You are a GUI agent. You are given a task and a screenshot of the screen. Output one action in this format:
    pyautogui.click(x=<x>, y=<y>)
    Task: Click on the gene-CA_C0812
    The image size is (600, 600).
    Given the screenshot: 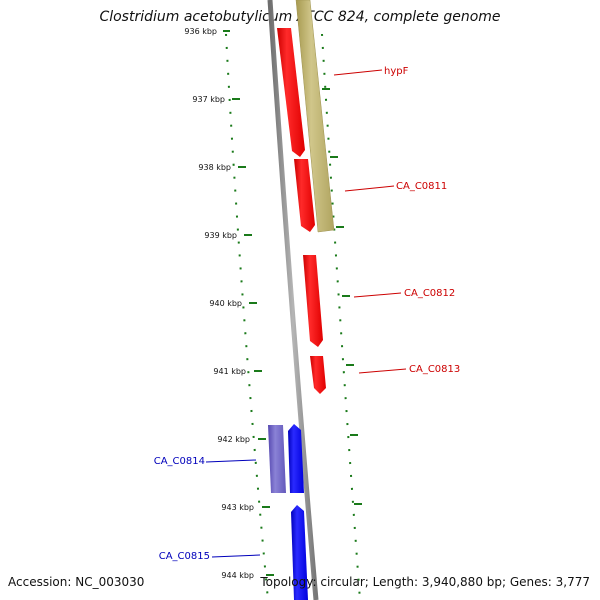 What is the action you would take?
    pyautogui.click(x=313, y=301)
    